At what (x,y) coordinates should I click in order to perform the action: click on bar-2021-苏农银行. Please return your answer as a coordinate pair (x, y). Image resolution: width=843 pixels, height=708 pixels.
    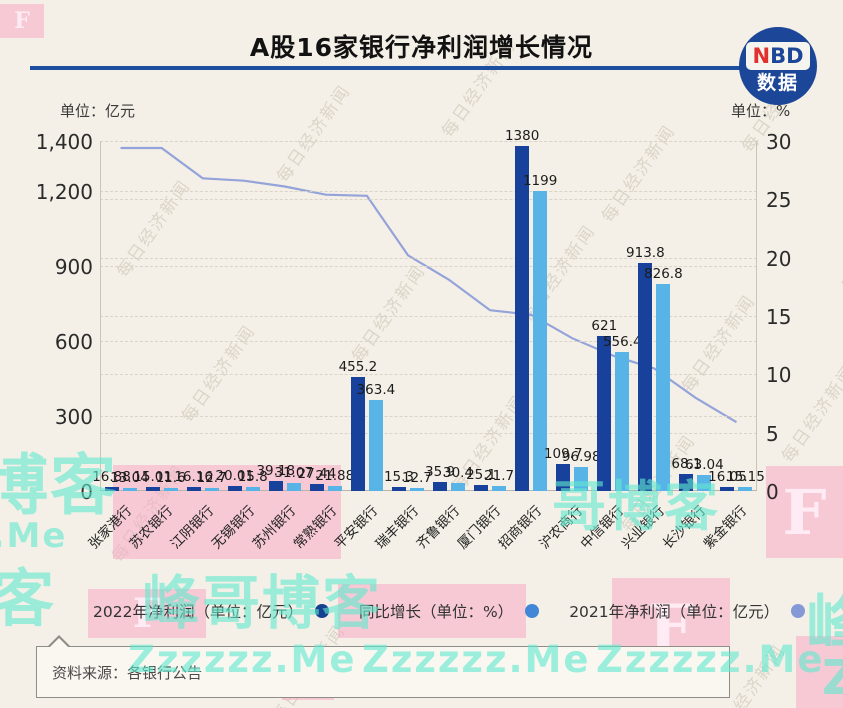
    Looking at the image, I should click on (170, 489).